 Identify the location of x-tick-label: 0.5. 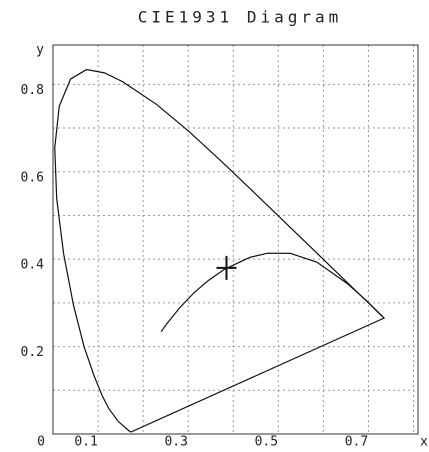
(266, 442).